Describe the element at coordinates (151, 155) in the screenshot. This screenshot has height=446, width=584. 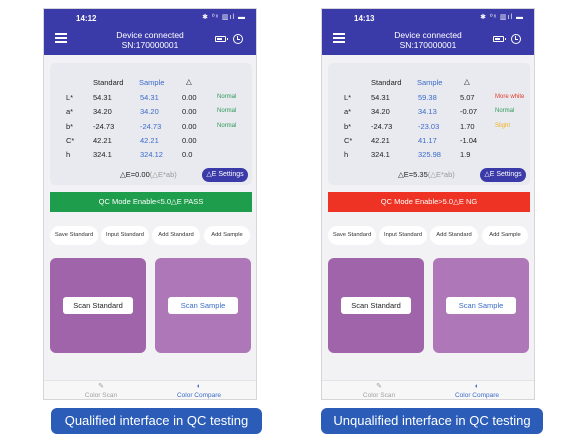
I see `row-sample-5: 324.12` at that location.